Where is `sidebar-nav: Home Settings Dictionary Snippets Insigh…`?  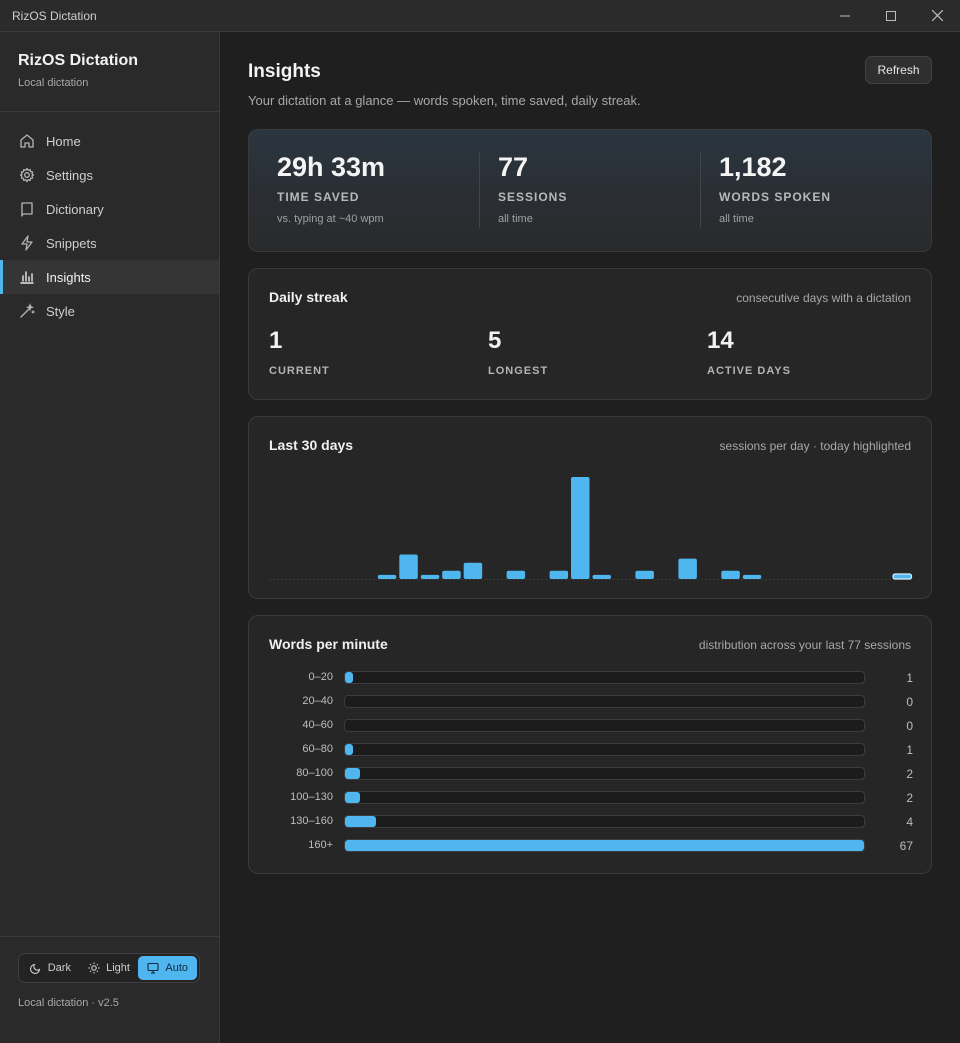
sidebar-nav: Home Settings Dictionary Snippets Insigh… is located at coordinates (109, 220).